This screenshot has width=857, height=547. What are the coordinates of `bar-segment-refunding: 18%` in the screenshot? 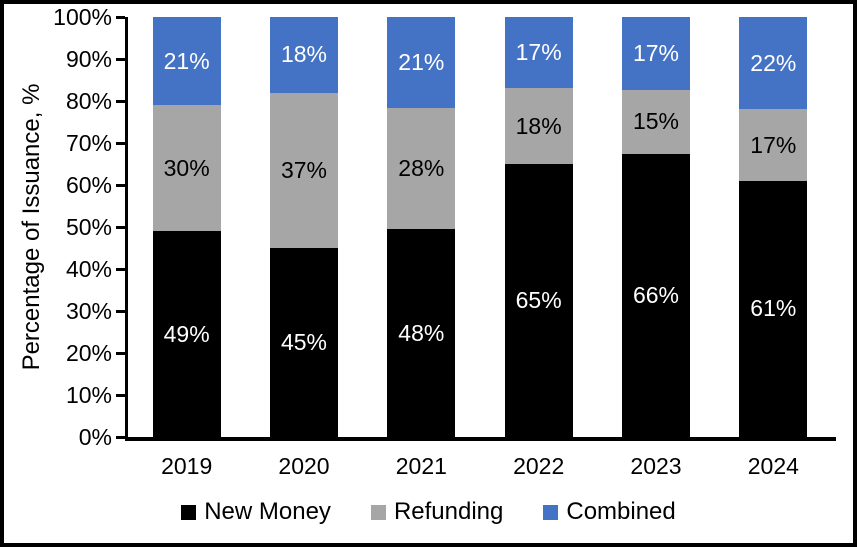 It's located at (538, 126).